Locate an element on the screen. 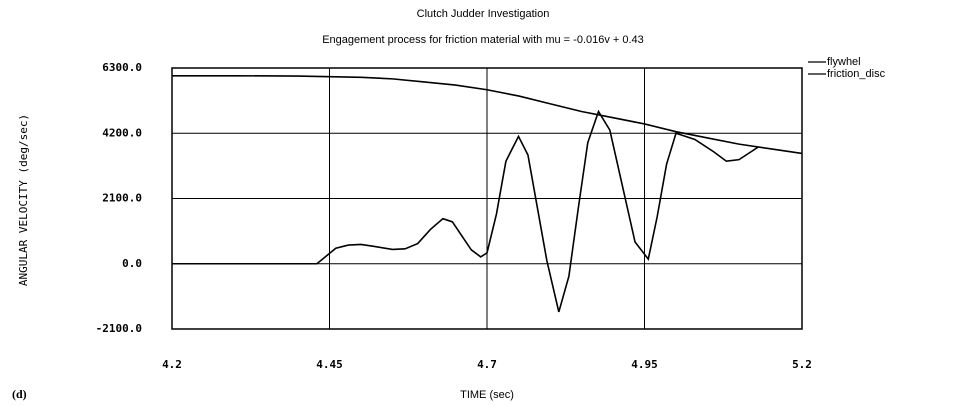  x-tick-label: 4.2 is located at coordinates (172, 364).